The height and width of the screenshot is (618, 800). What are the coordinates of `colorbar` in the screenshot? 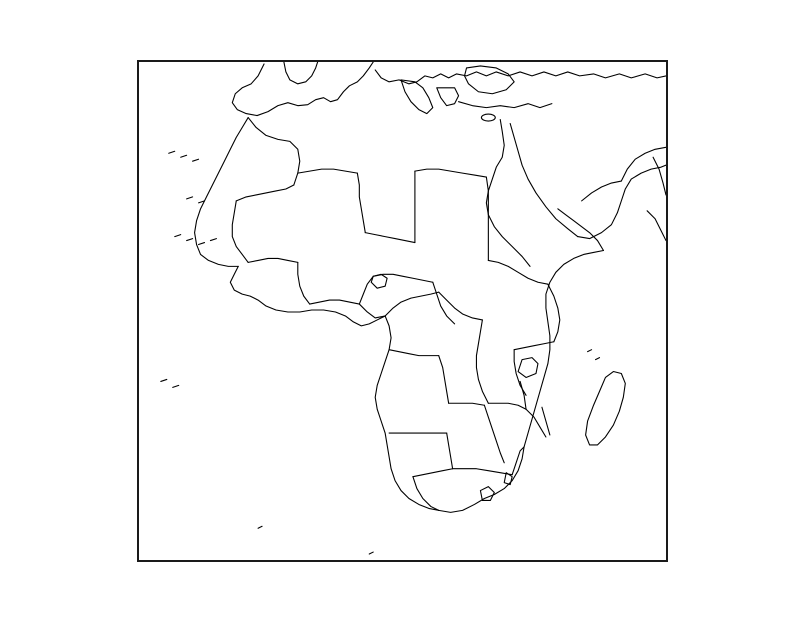 It's located at (731, 313).